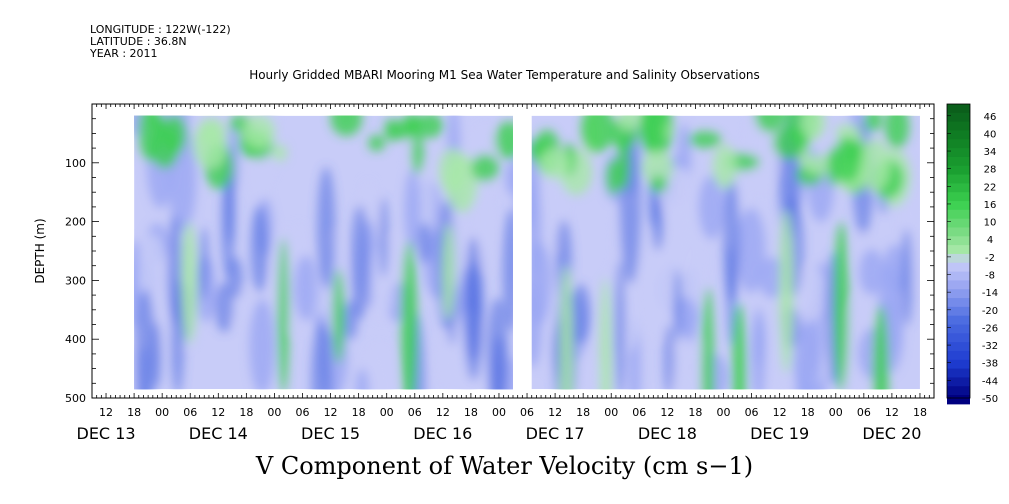 This screenshot has width=1009, height=504. Describe the element at coordinates (330, 433) in the screenshot. I see `x-day-label: DEC 15` at that location.